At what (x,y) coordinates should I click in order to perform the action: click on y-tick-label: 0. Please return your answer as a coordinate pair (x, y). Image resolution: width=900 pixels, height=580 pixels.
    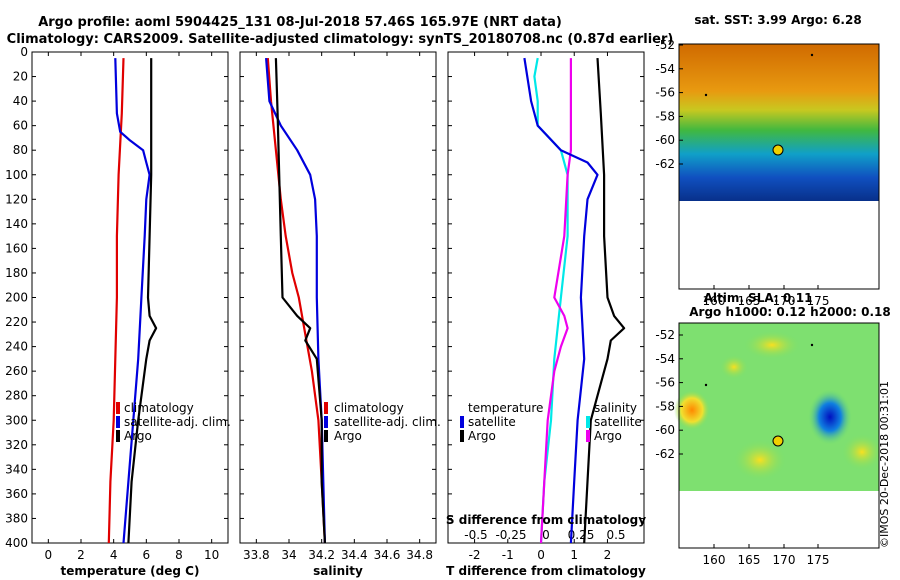
    Looking at the image, I should click on (24, 52).